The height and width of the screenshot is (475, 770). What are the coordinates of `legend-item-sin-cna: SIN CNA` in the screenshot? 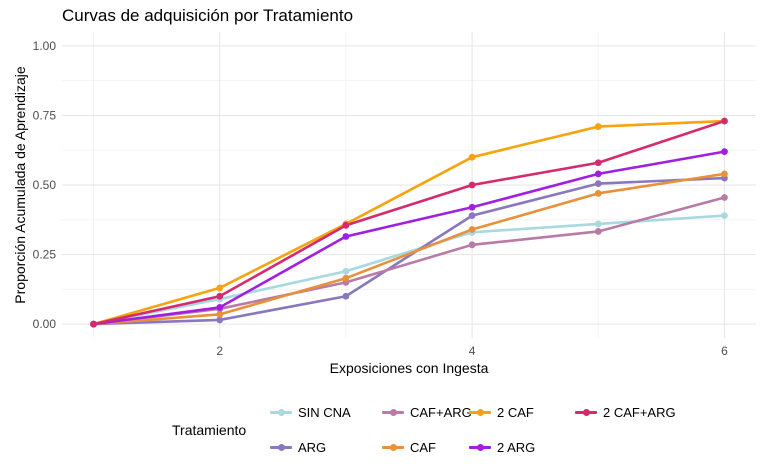 It's located at (309, 412).